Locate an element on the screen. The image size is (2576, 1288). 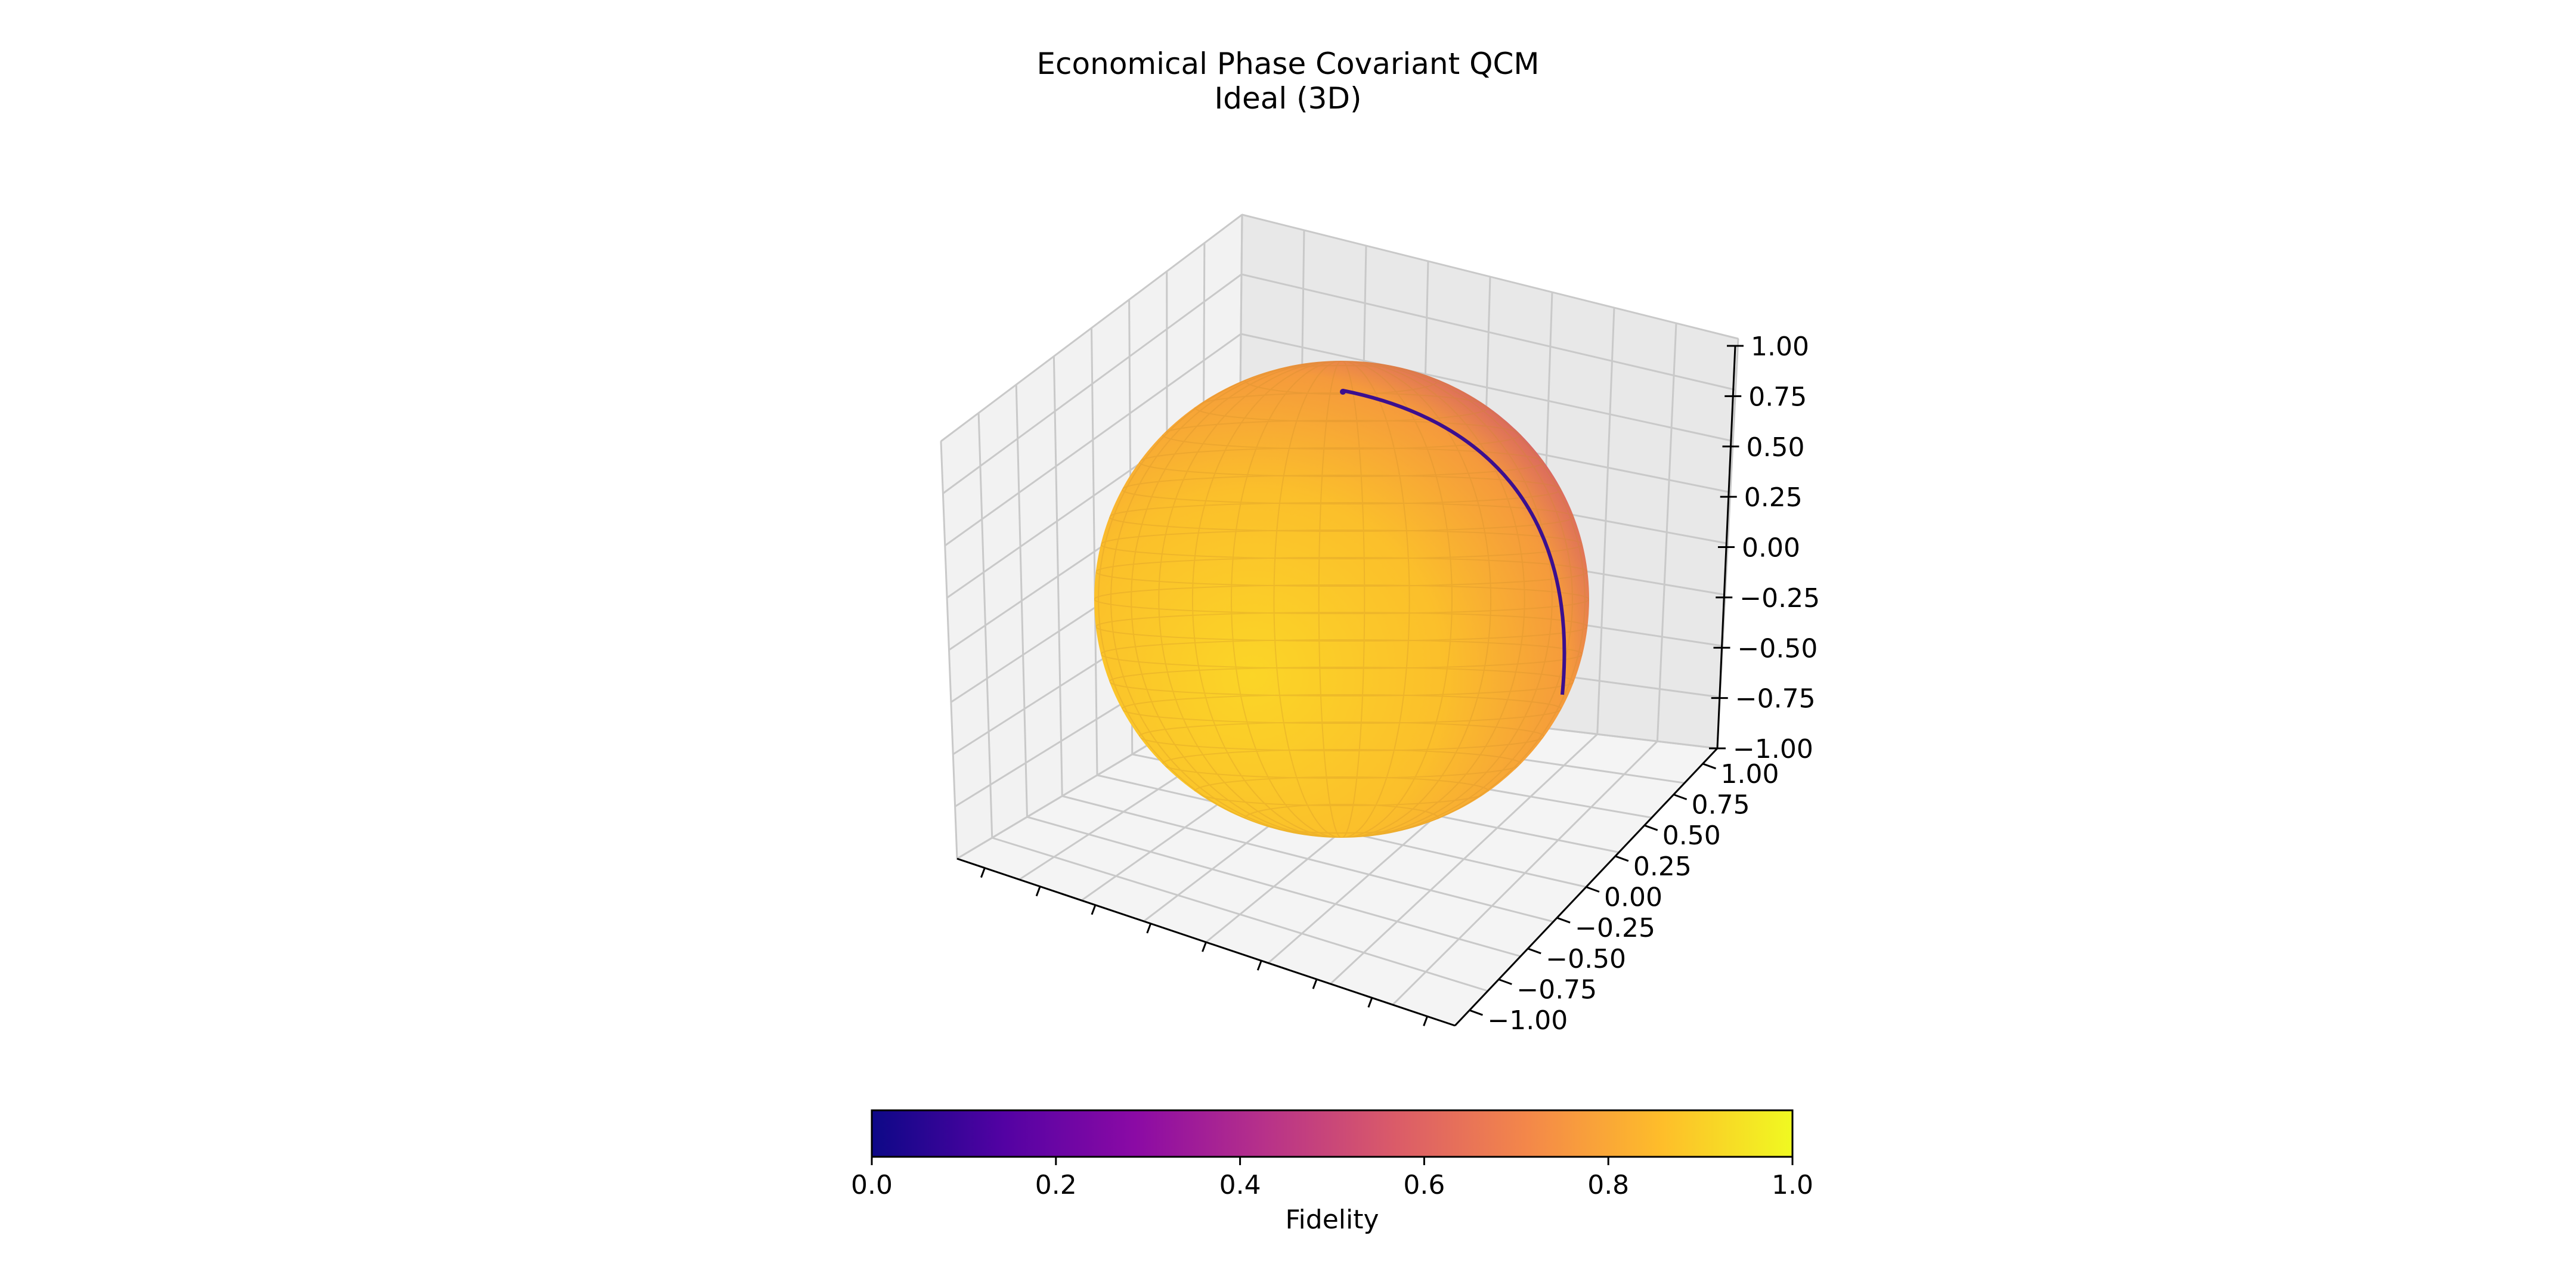
colorbar-gradient is located at coordinates (1333, 1133).